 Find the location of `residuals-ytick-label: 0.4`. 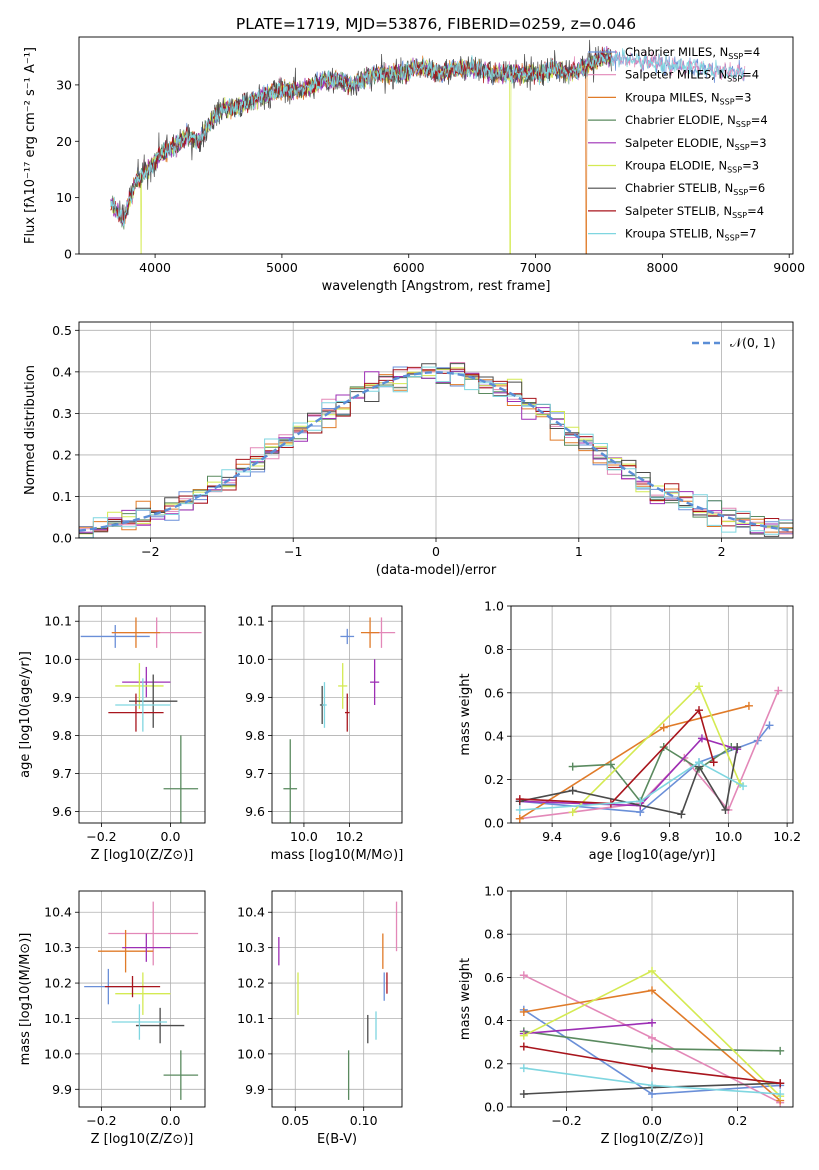

residuals-ytick-label: 0.4 is located at coordinates (62, 371).